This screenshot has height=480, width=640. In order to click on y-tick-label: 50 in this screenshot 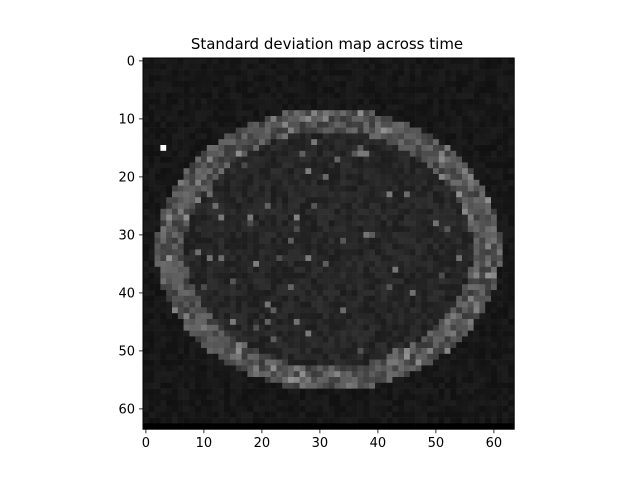, I will do `click(126, 351)`.